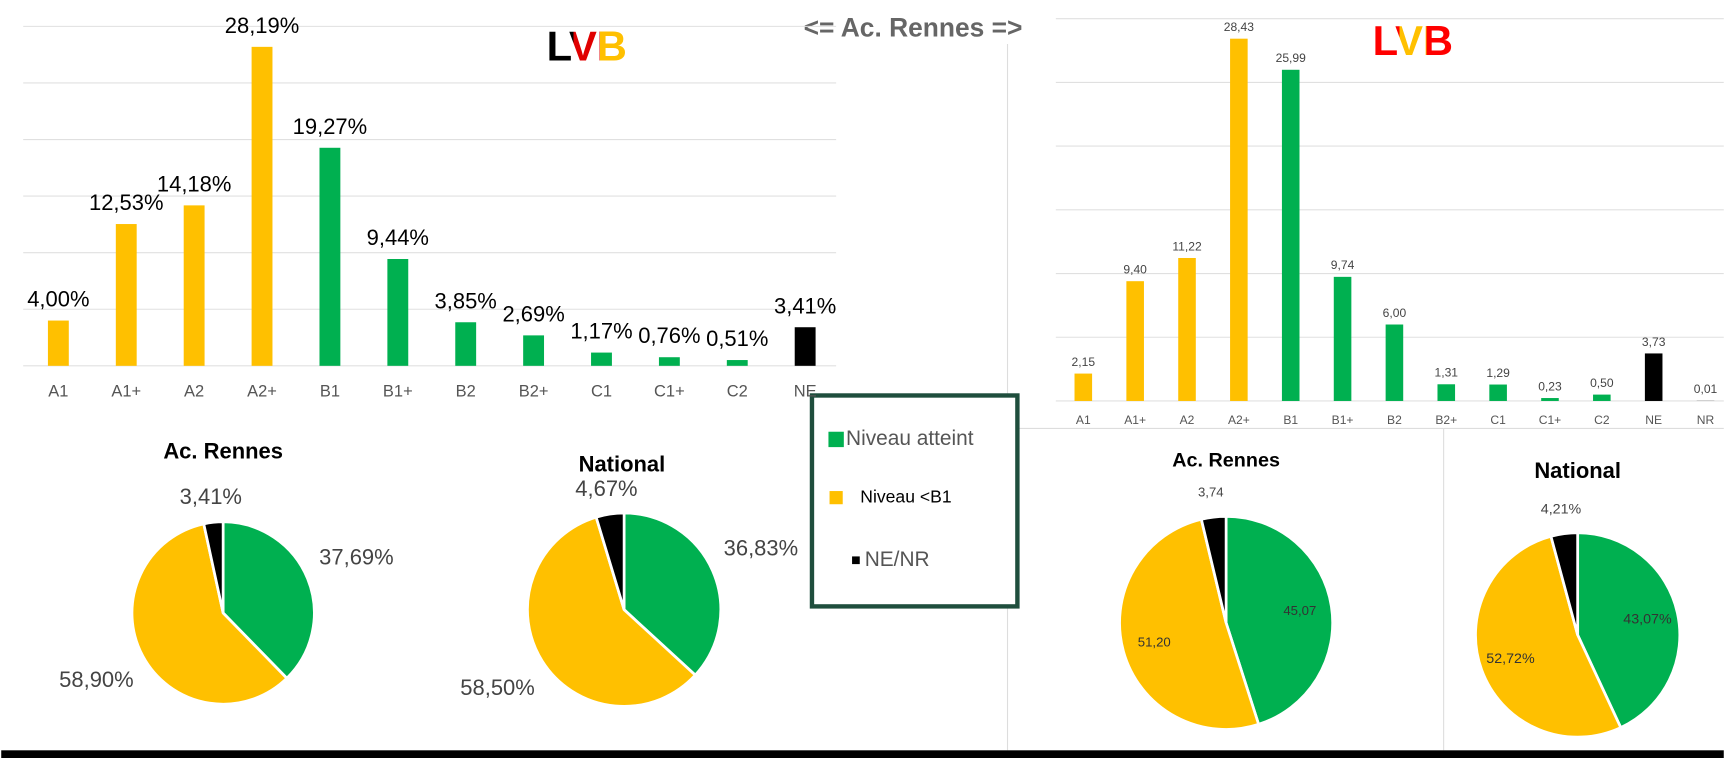 The image size is (1725, 758). Describe the element at coordinates (1395, 313) in the screenshot. I see `data-label: 6,00` at that location.